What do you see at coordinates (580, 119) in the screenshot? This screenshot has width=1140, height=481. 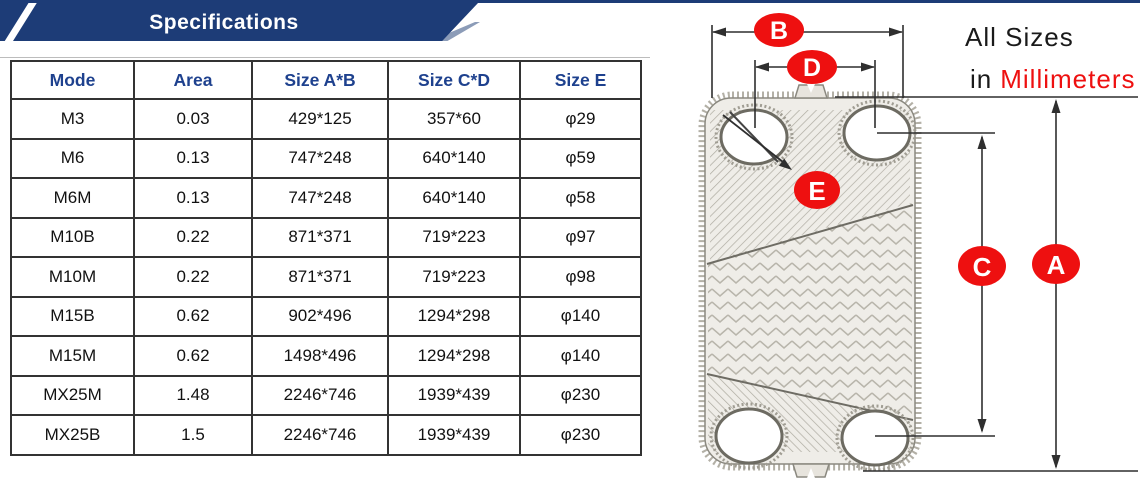 I see `table-cell: φ29` at bounding box center [580, 119].